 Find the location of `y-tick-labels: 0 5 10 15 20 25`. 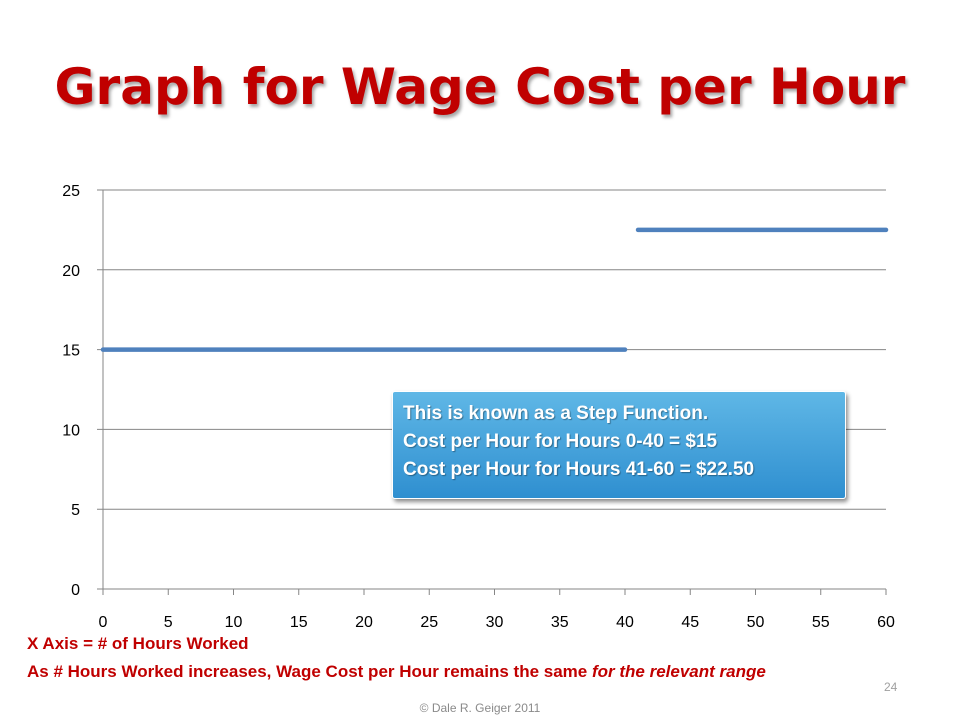

y-tick-labels: 0 5 10 15 20 25 is located at coordinates (71, 391).